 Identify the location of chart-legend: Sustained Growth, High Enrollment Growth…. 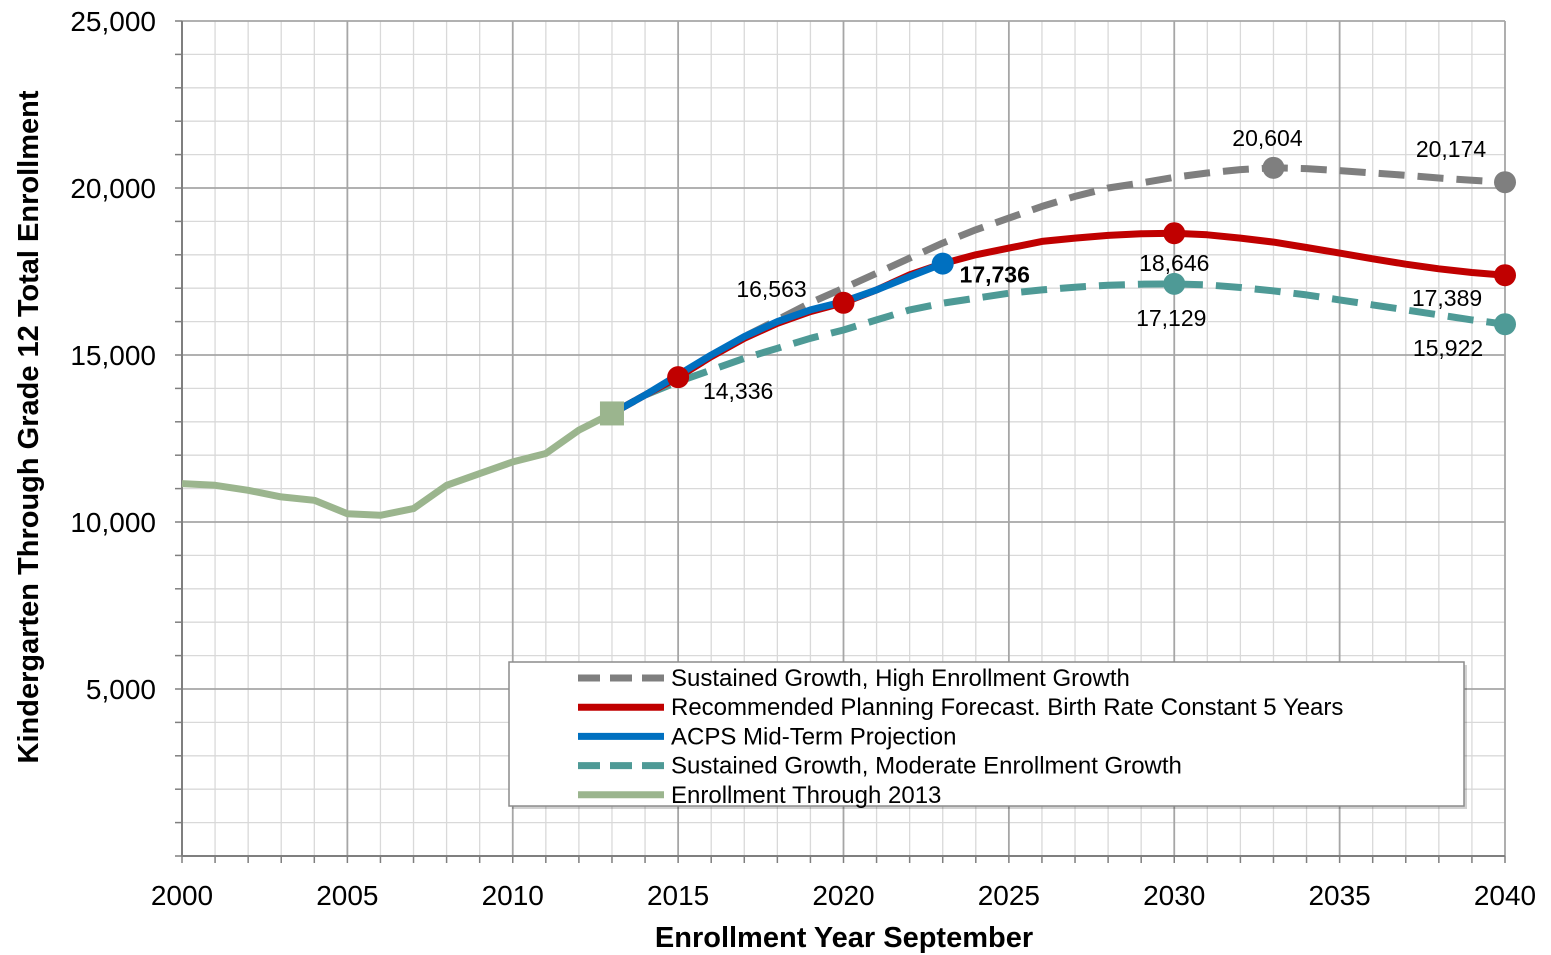
(987, 735).